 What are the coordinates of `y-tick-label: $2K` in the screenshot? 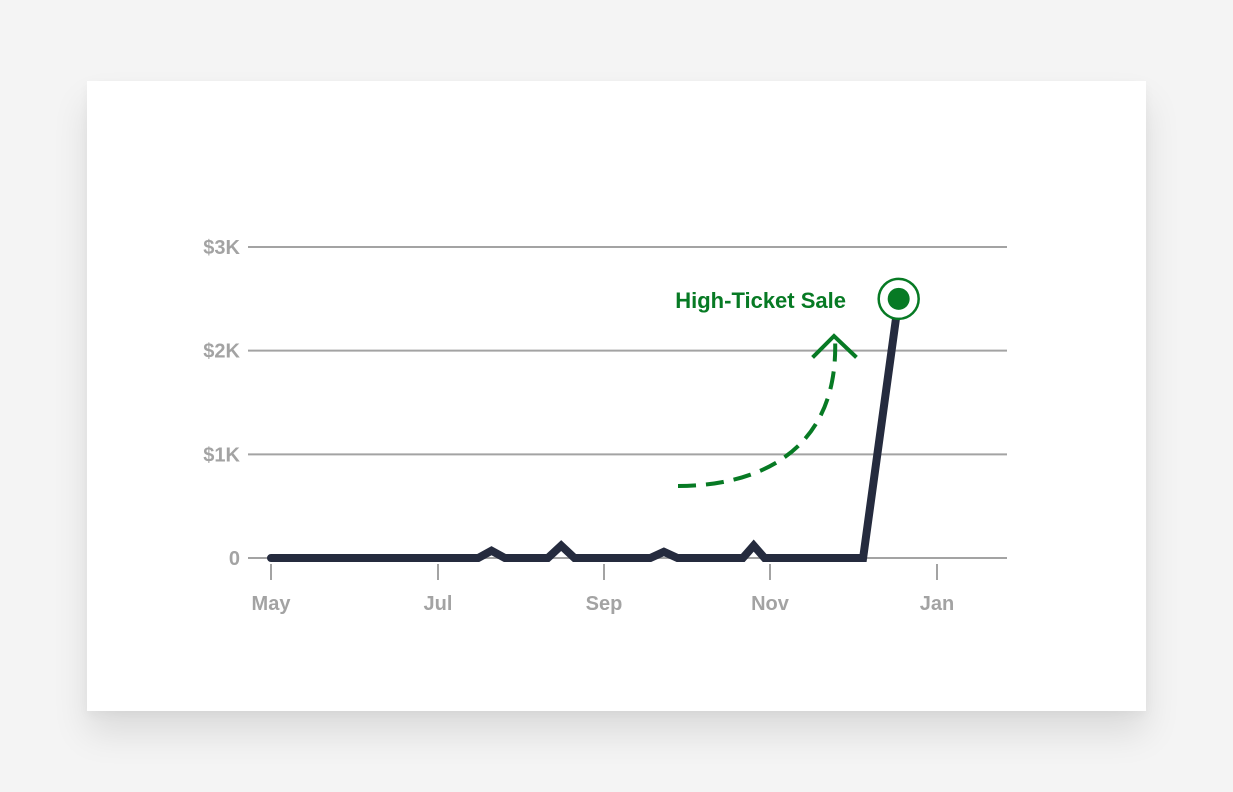 It's located at (221, 352).